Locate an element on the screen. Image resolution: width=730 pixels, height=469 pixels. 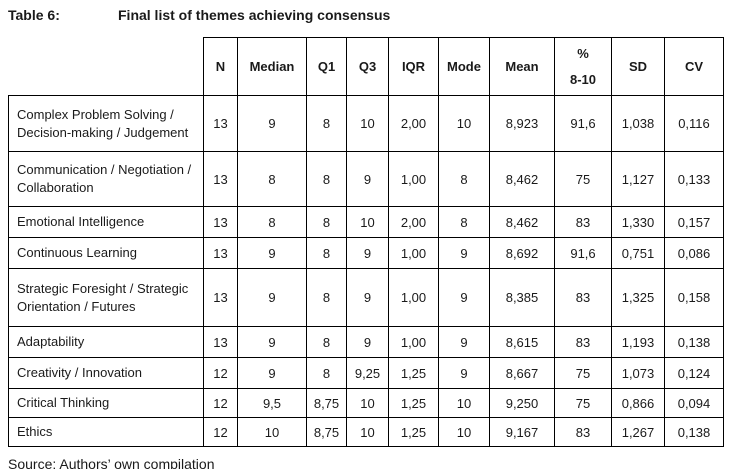
column-header: CV is located at coordinates (694, 66).